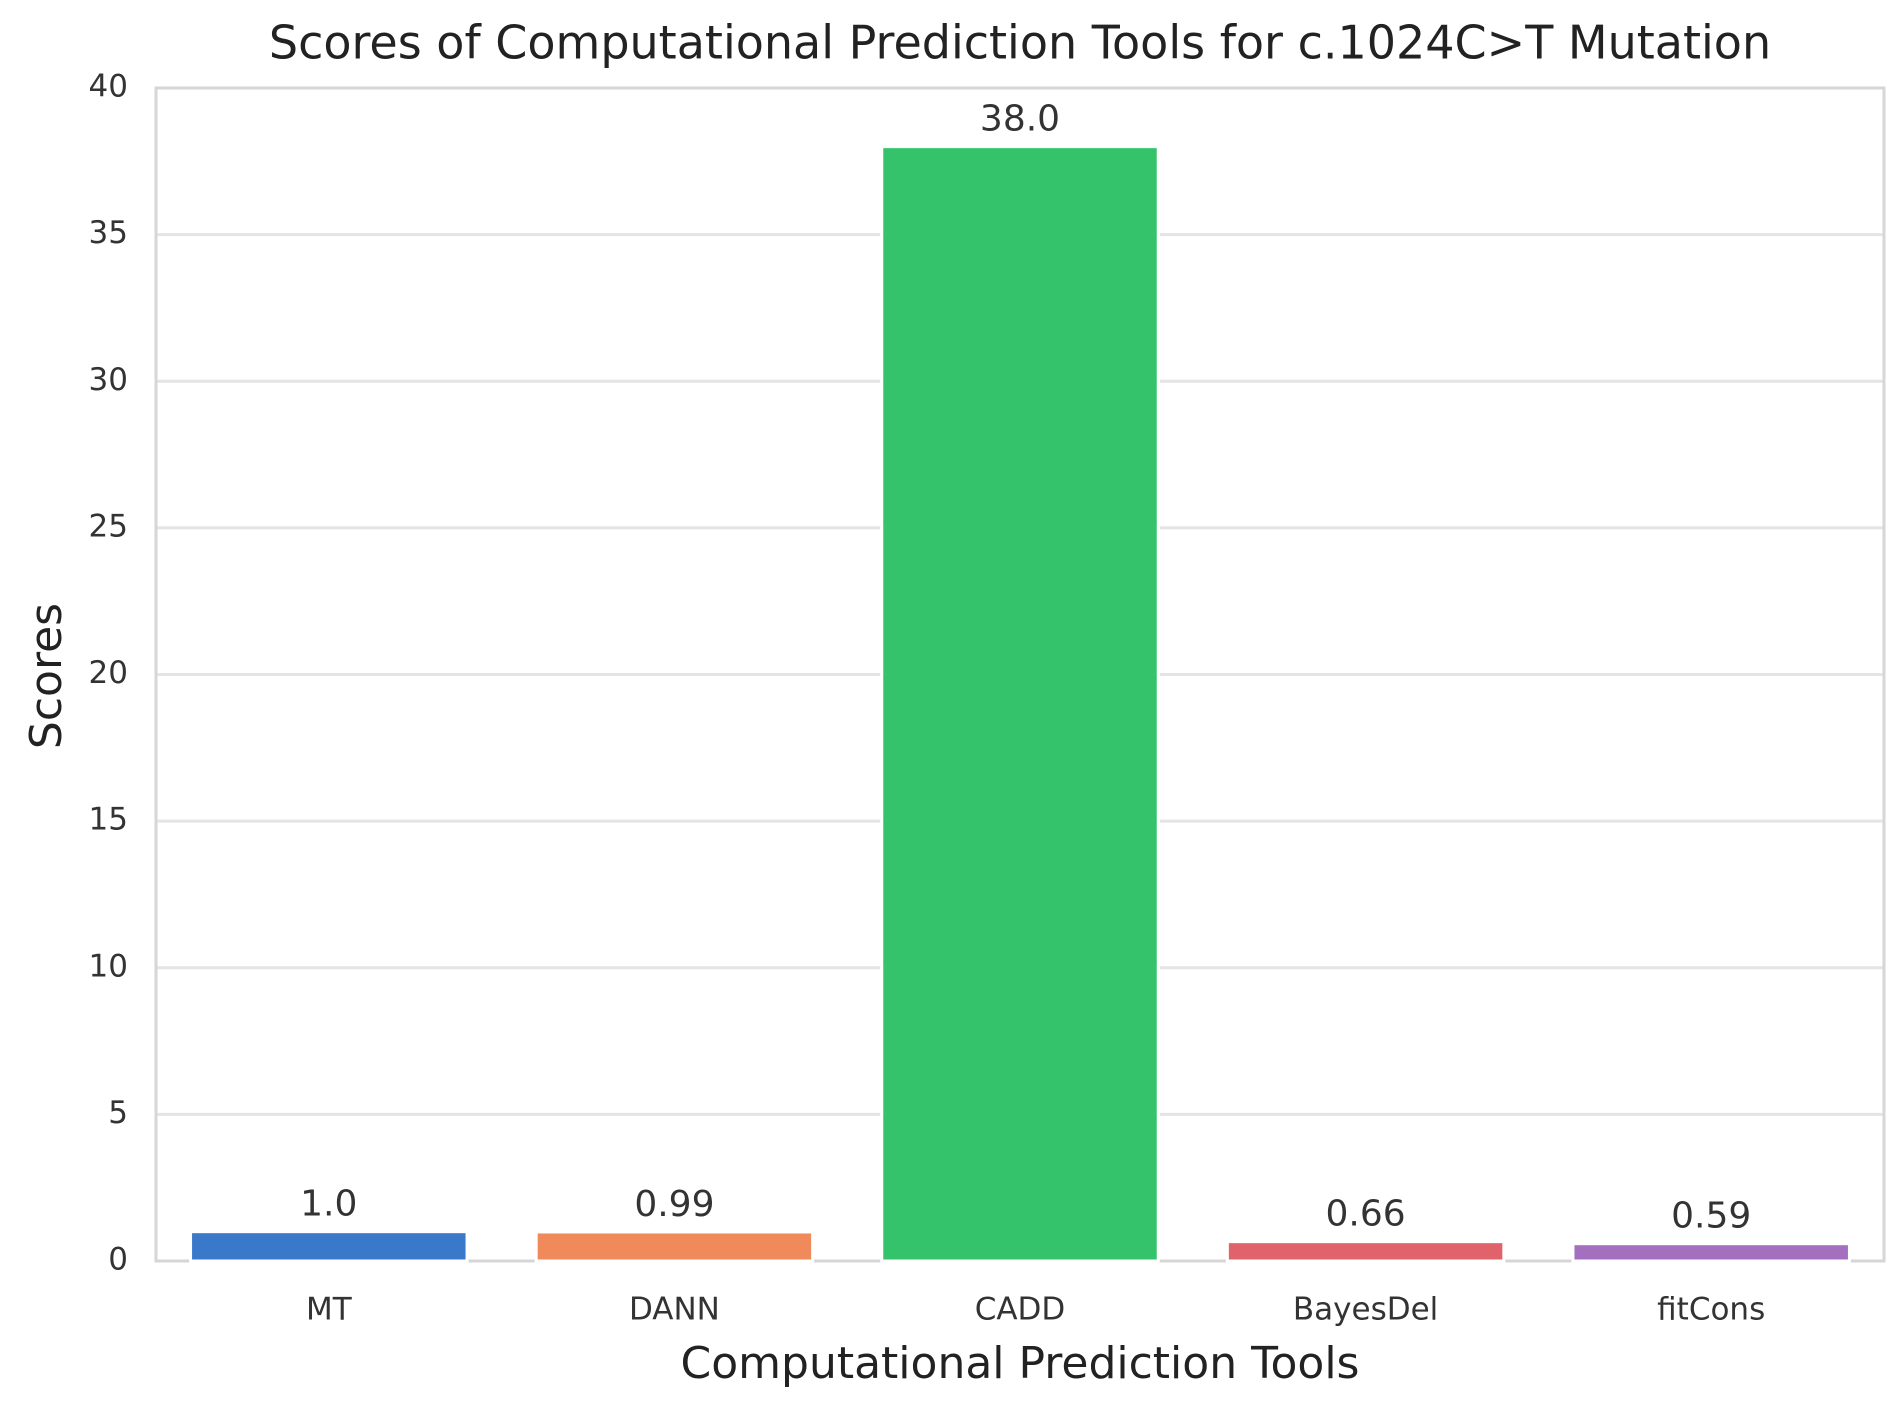 The width and height of the screenshot is (1899, 1411). What do you see at coordinates (328, 1204) in the screenshot?
I see `value-label: 1.0` at bounding box center [328, 1204].